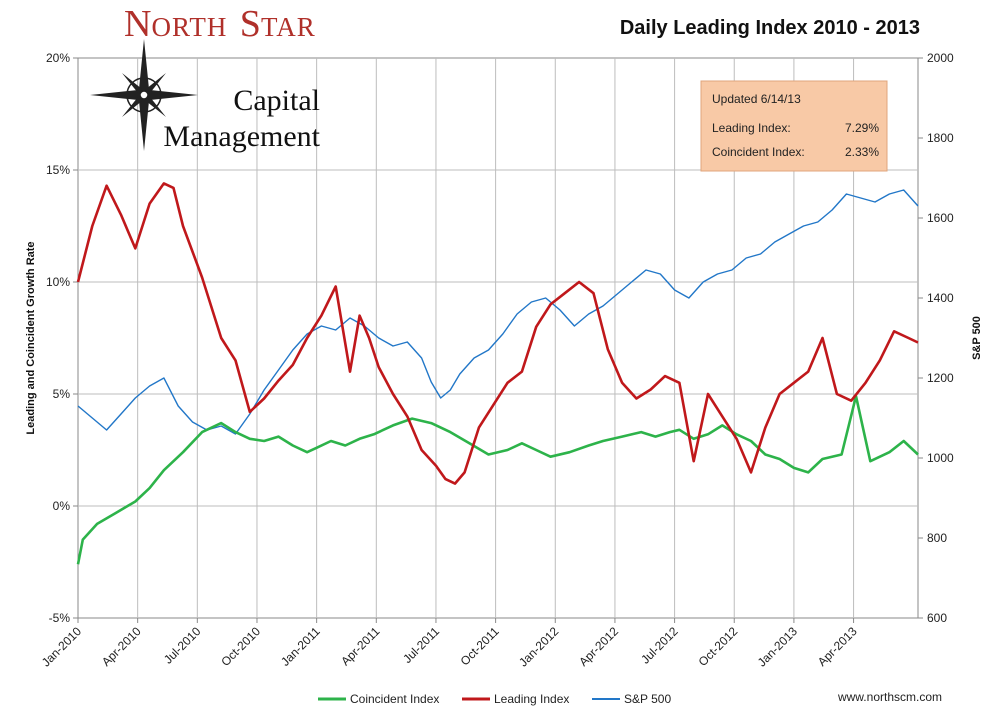 The height and width of the screenshot is (722, 1000). What do you see at coordinates (539, 647) in the screenshot?
I see `x-tick-label: Jan-2012` at bounding box center [539, 647].